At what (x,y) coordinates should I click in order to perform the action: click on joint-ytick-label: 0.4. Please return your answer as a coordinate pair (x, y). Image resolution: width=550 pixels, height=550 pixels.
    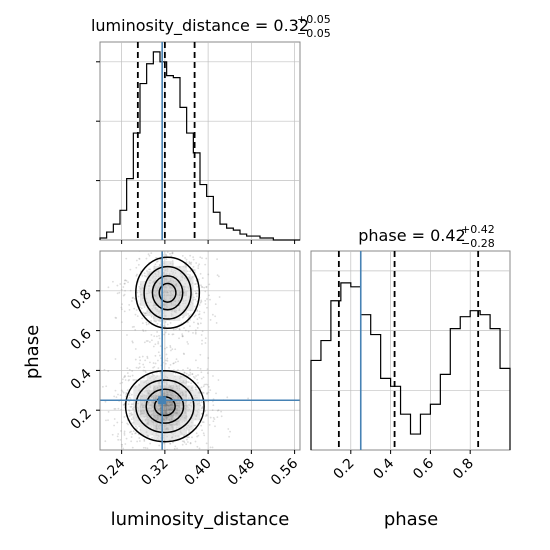
    Looking at the image, I should click on (81, 379).